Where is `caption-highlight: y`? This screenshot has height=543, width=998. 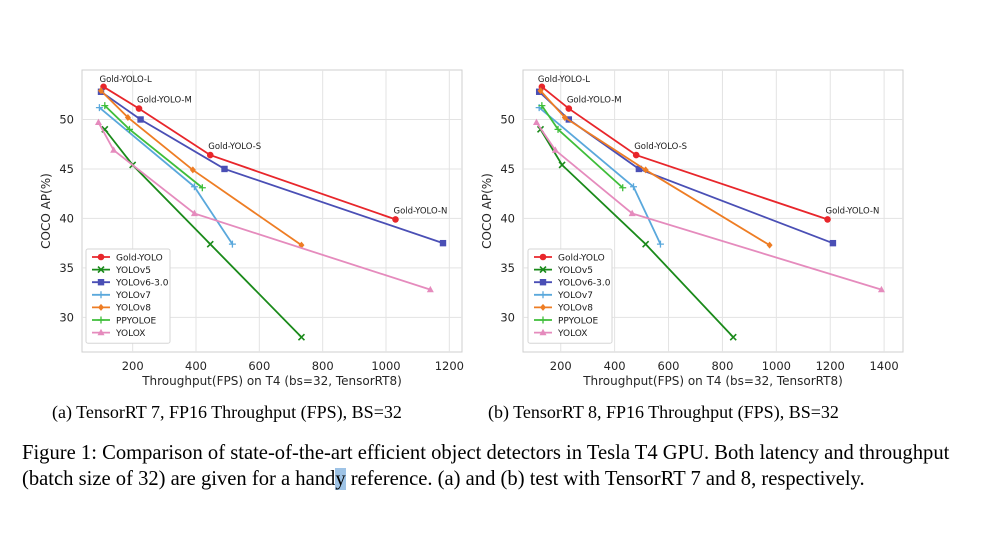
caption-highlight: y is located at coordinates (340, 479).